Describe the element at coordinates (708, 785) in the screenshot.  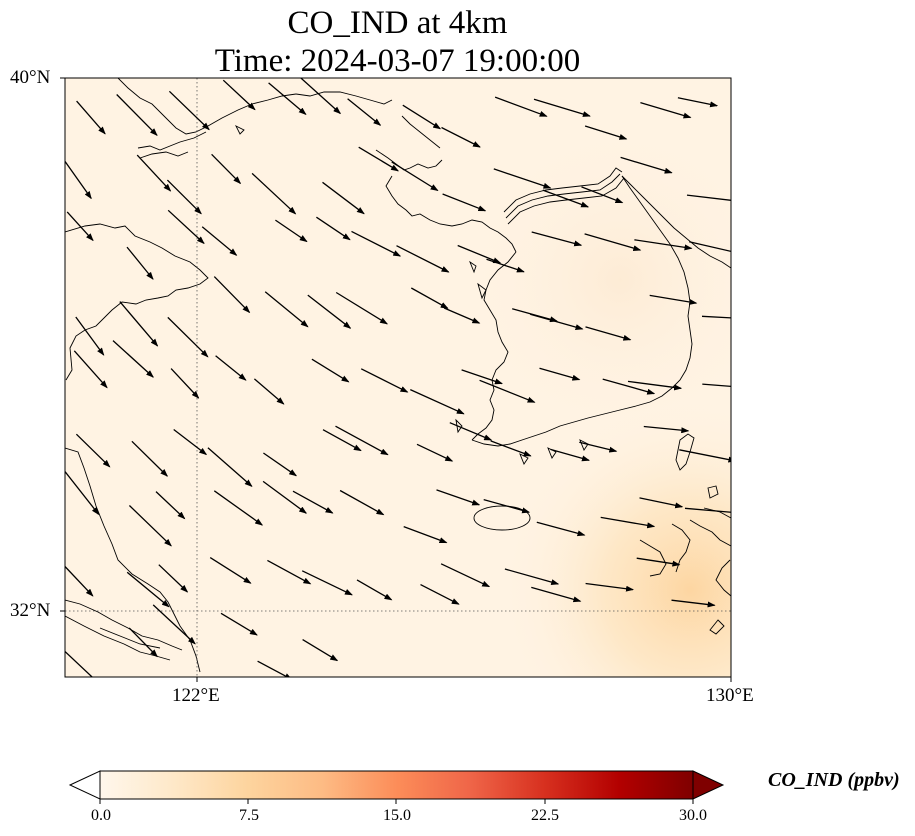
I see `colorbar-extend-max` at that location.